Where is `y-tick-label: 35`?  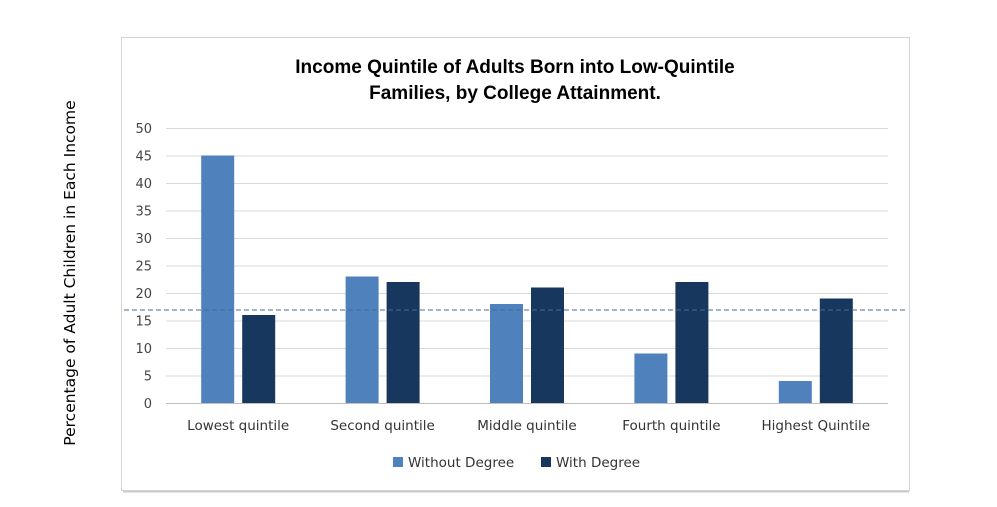
y-tick-label: 35 is located at coordinates (143, 212).